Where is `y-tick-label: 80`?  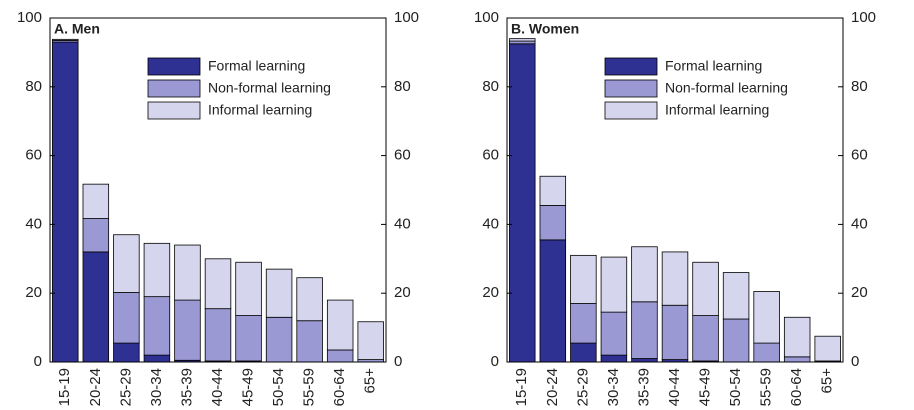 y-tick-label: 80 is located at coordinates (33, 86).